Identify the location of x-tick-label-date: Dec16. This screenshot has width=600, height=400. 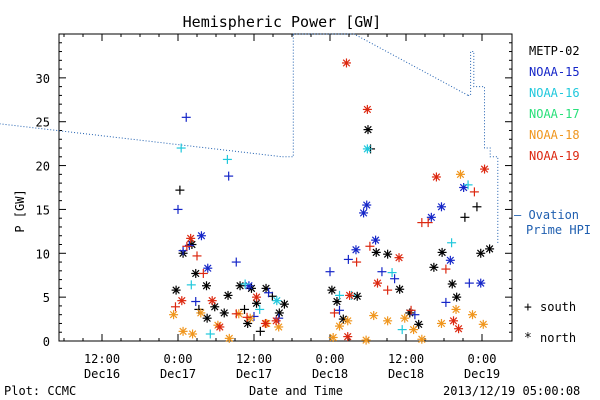
(102, 374).